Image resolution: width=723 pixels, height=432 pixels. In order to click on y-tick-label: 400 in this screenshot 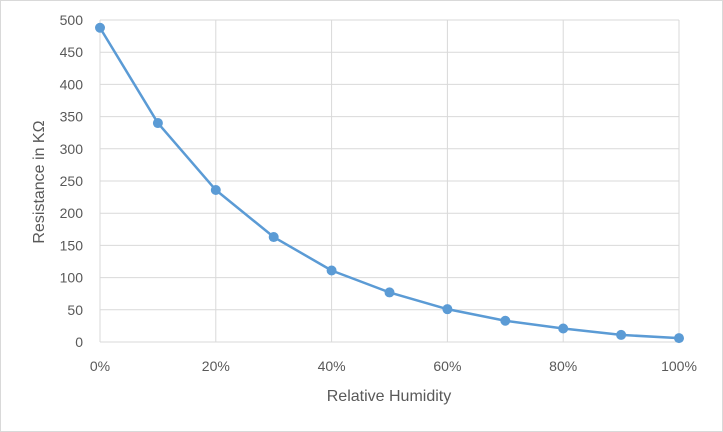, I will do `click(72, 84)`.